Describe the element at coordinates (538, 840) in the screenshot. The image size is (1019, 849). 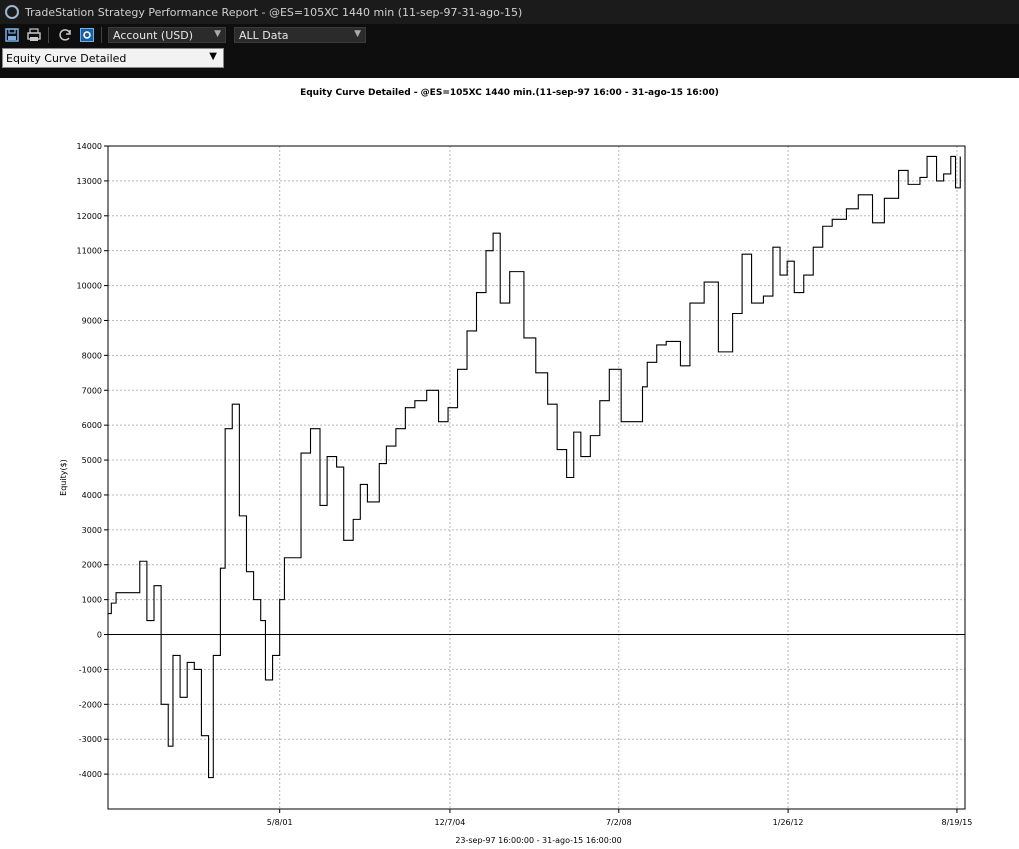
I see `x-axis-label: 23-sep-97 16:00:00 - 31-ago-15 16:00:00` at that location.